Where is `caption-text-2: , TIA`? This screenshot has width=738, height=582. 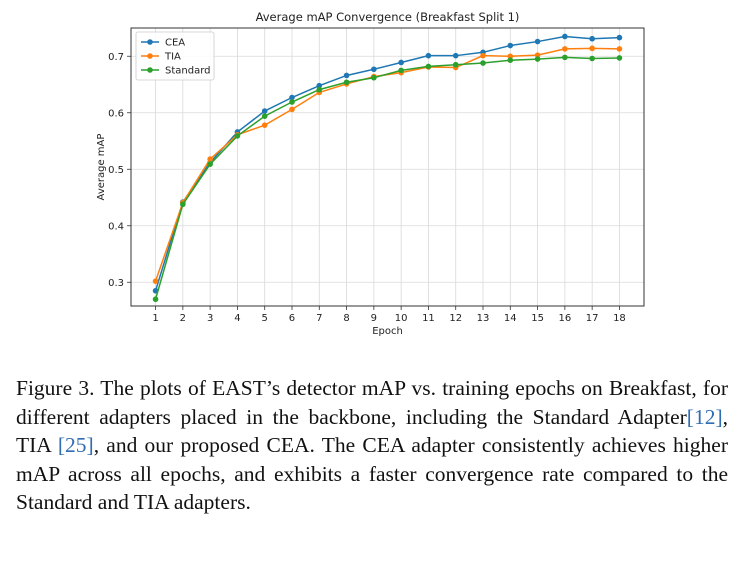
caption-text-2: , TIA is located at coordinates (372, 431).